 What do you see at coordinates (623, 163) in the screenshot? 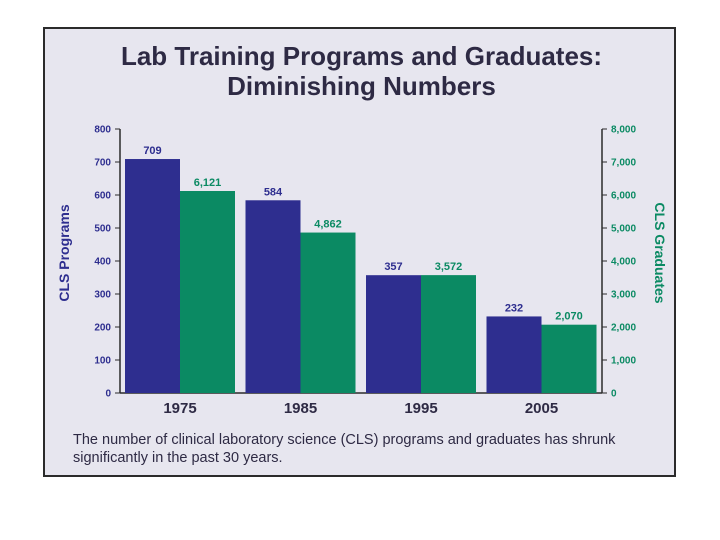
I see `y-tick-label-right: 7,000` at bounding box center [623, 163].